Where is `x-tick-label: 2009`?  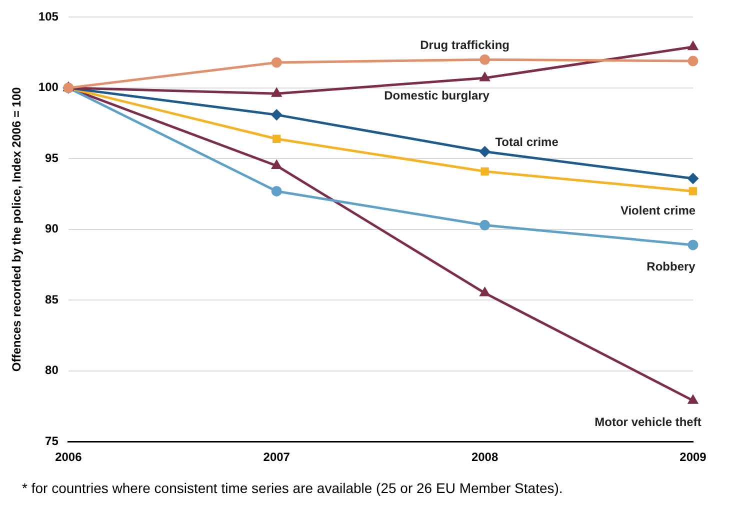
x-tick-label: 2009 is located at coordinates (693, 457).